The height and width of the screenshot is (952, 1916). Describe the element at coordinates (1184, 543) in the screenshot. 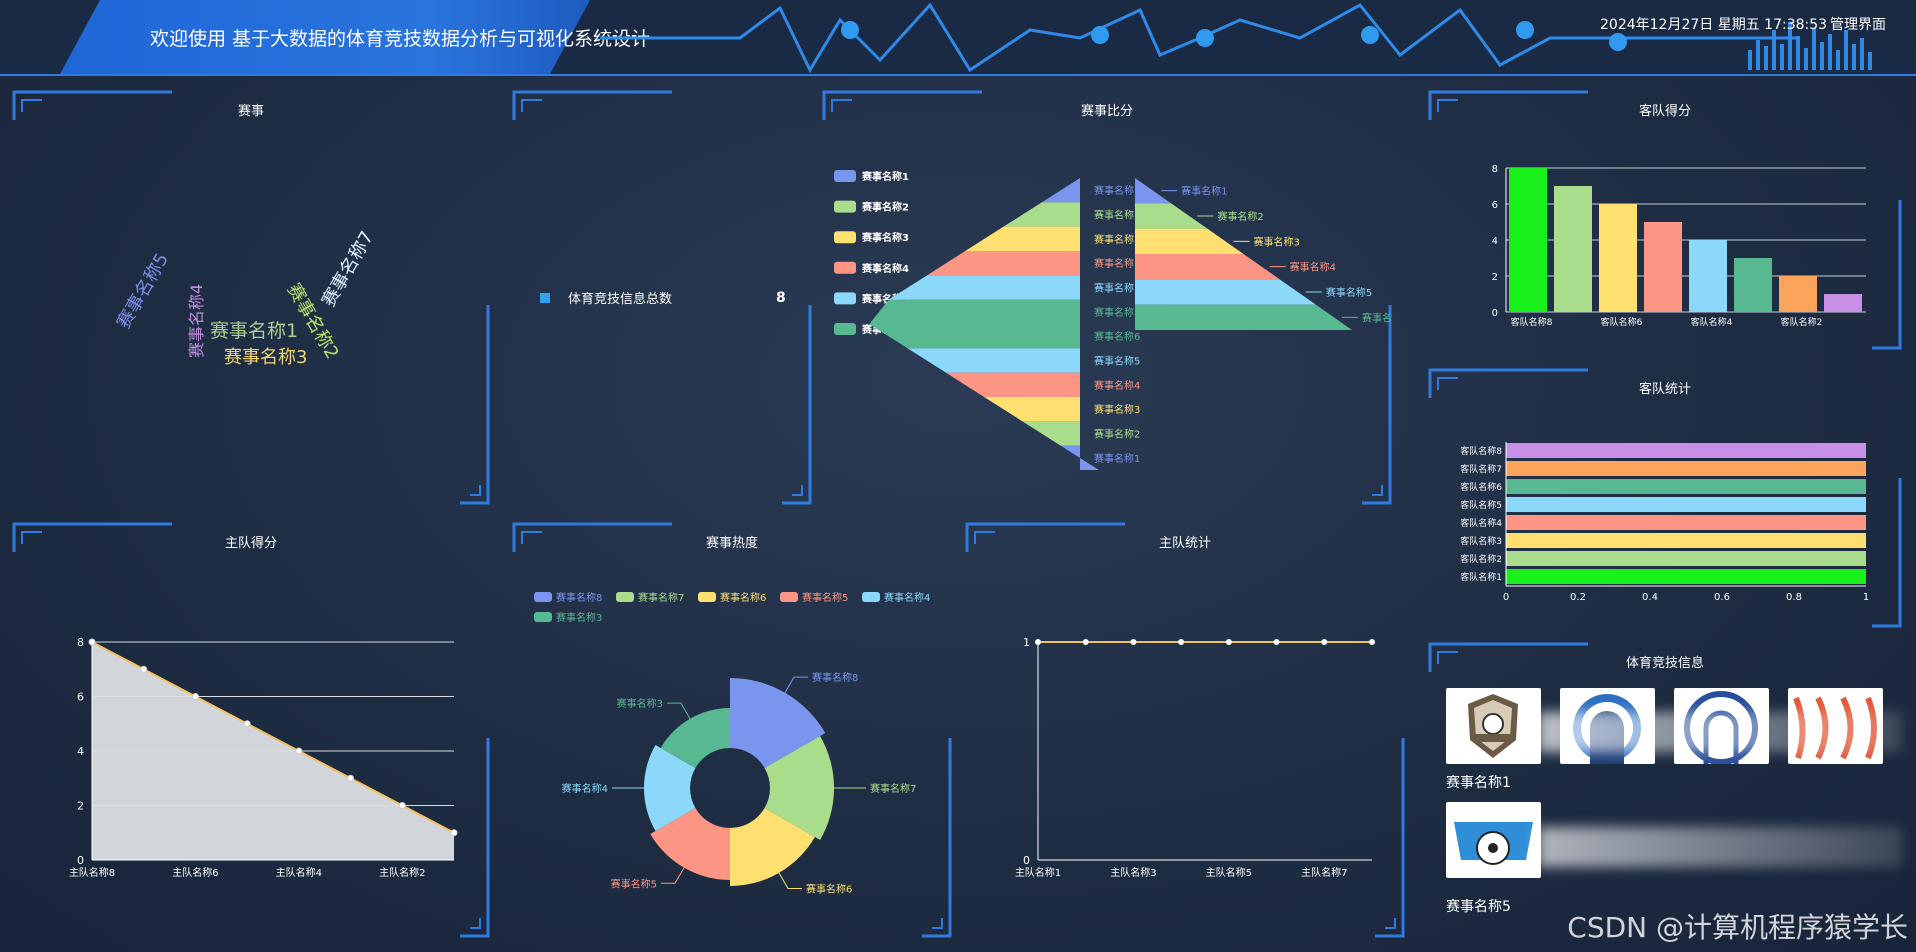

I see `panel-title-home-stats: 主队统计` at that location.